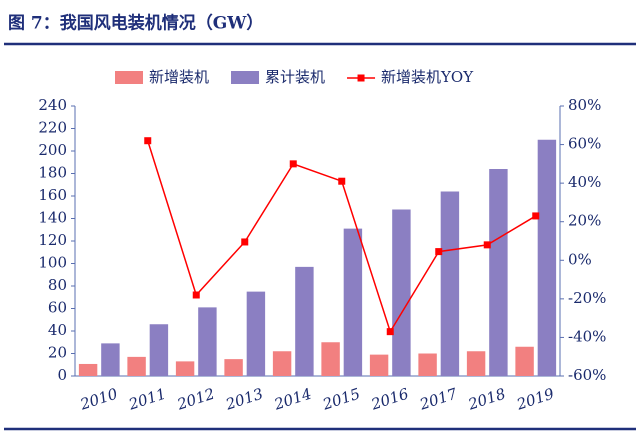  Describe the element at coordinates (57, 285) in the screenshot. I see `y-tick-label: 80` at that location.